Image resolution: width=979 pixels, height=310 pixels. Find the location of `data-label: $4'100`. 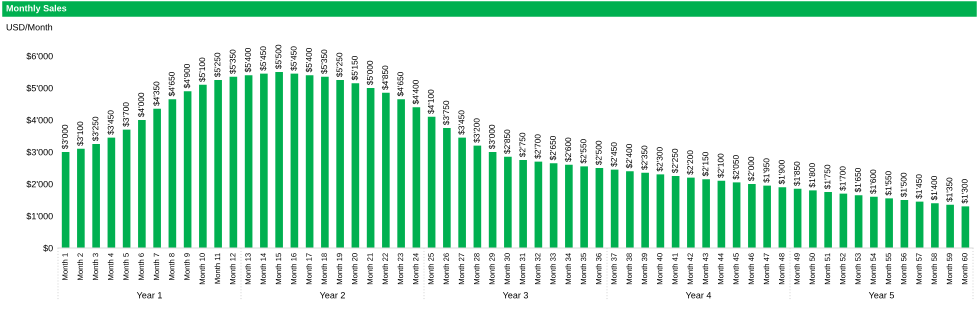

data-label: $4'100 is located at coordinates (431, 102).